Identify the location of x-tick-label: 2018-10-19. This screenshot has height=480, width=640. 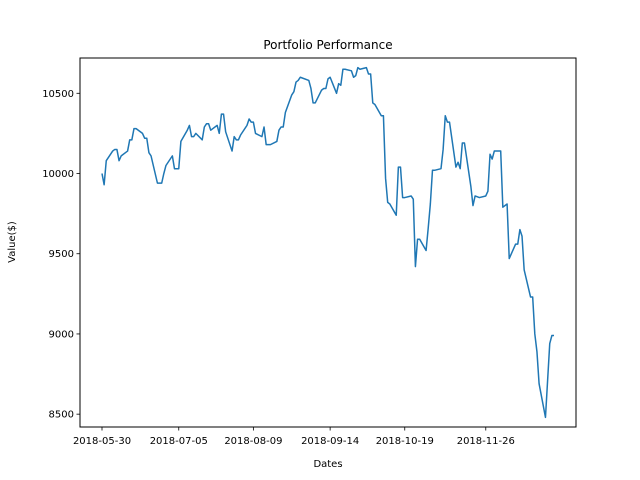
(405, 441).